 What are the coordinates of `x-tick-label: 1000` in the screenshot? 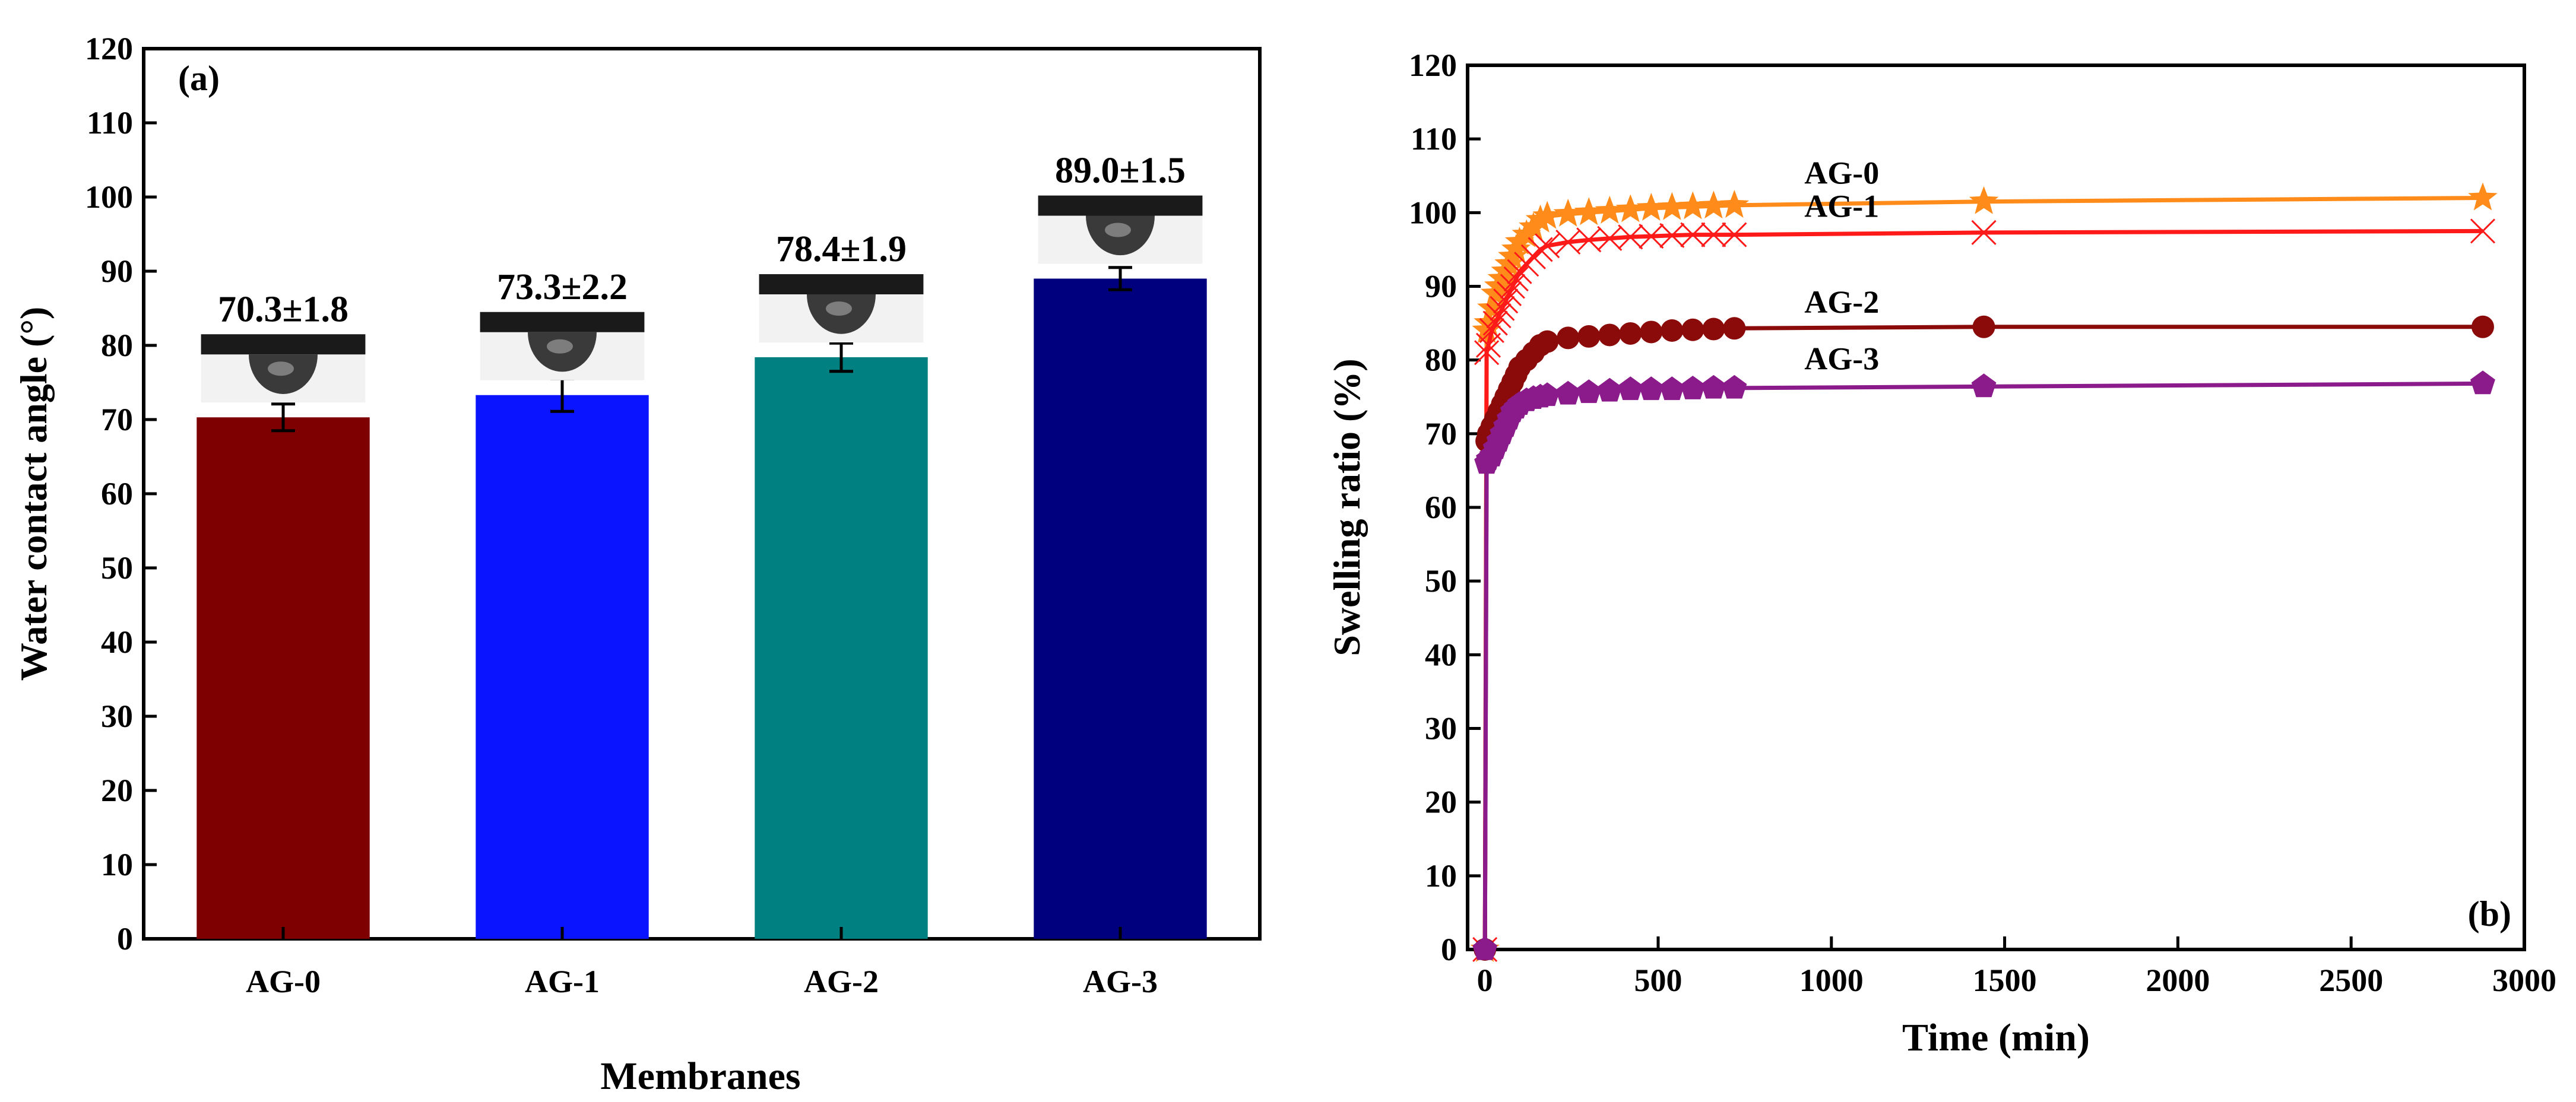 It's located at (1832, 981).